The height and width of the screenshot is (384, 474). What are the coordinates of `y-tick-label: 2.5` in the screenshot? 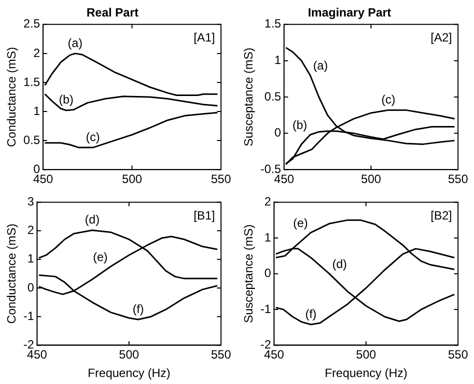 It's located at (31, 23).